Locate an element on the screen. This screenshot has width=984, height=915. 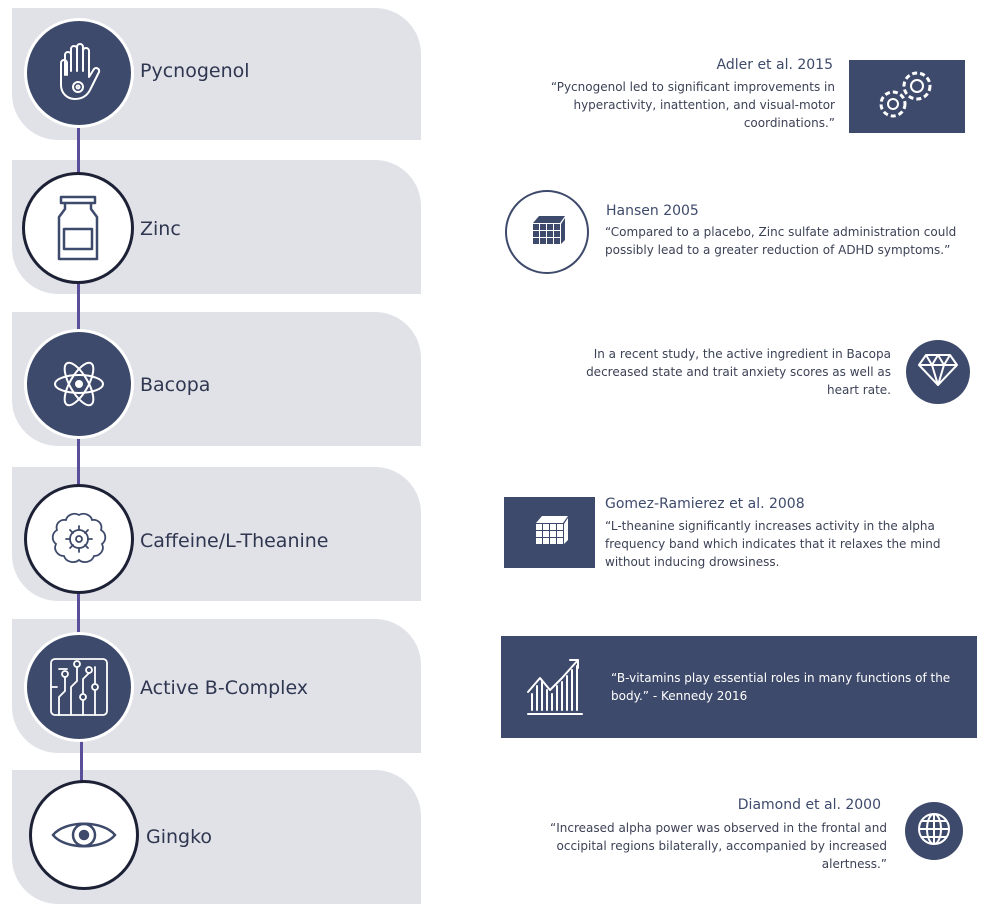
item-label: Active B-Complex is located at coordinates (224, 688).